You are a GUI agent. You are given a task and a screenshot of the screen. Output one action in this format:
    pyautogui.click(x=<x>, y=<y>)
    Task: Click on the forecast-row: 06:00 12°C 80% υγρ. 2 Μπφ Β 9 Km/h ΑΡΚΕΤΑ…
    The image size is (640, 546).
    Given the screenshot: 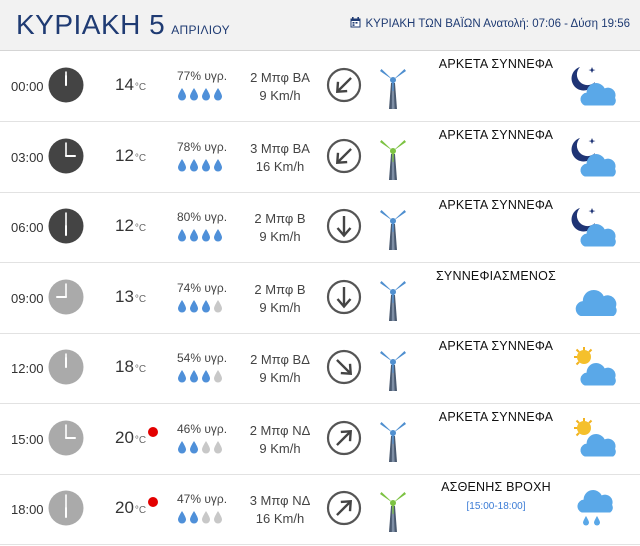 What is the action you would take?
    pyautogui.click(x=320, y=227)
    